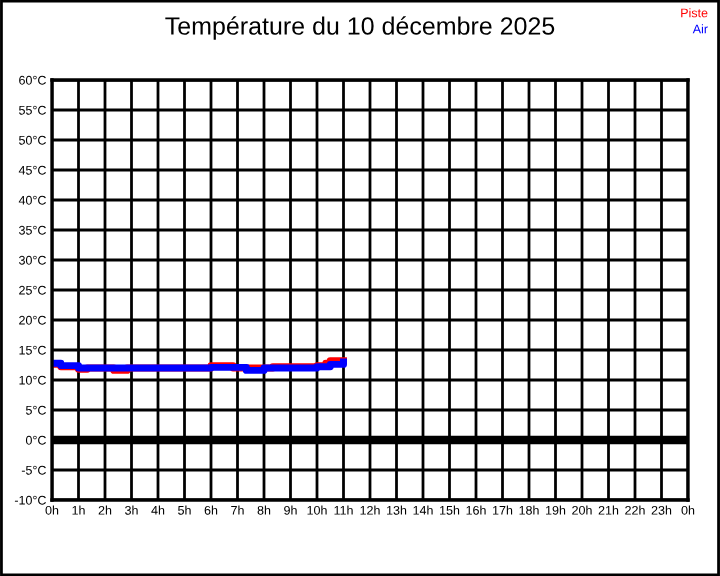 The width and height of the screenshot is (720, 576). Describe the element at coordinates (360, 28) in the screenshot. I see `chart-title: Température du 10 décembre 2025` at that location.